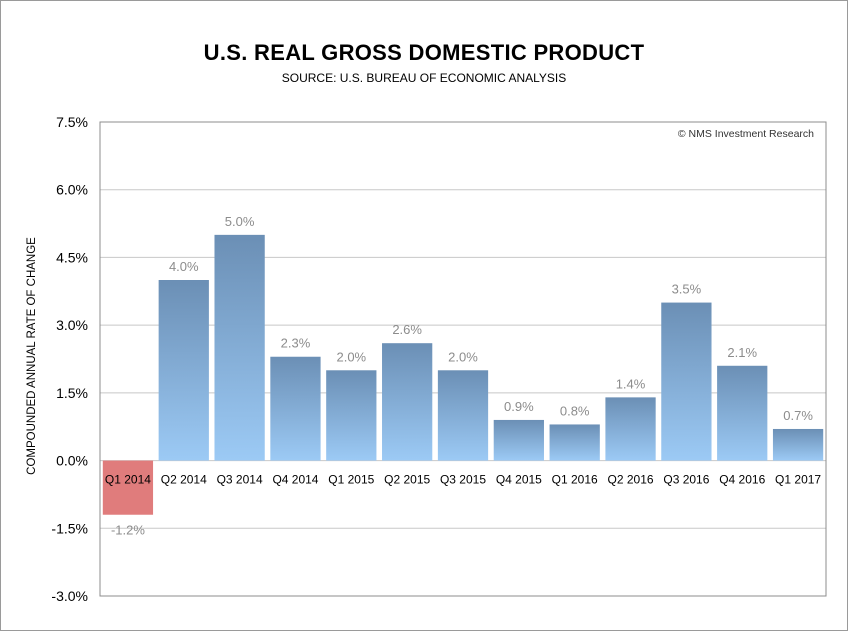  What do you see at coordinates (32, 356) in the screenshot?
I see `y-axis-label: COMPOUNDED ANNUAL RATE OF CHANGE` at bounding box center [32, 356].